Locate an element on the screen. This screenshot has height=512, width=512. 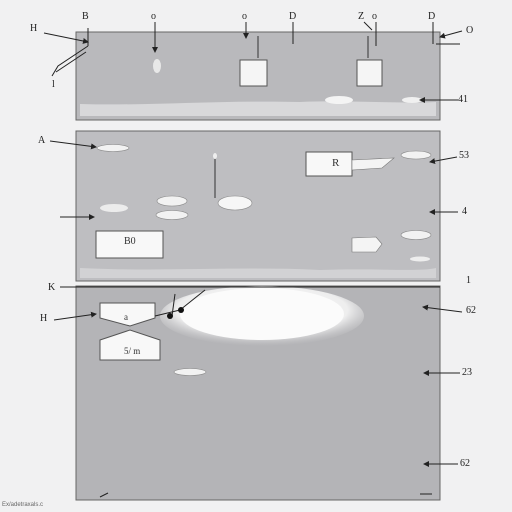
top-square-left is located at coordinates (253, 73).